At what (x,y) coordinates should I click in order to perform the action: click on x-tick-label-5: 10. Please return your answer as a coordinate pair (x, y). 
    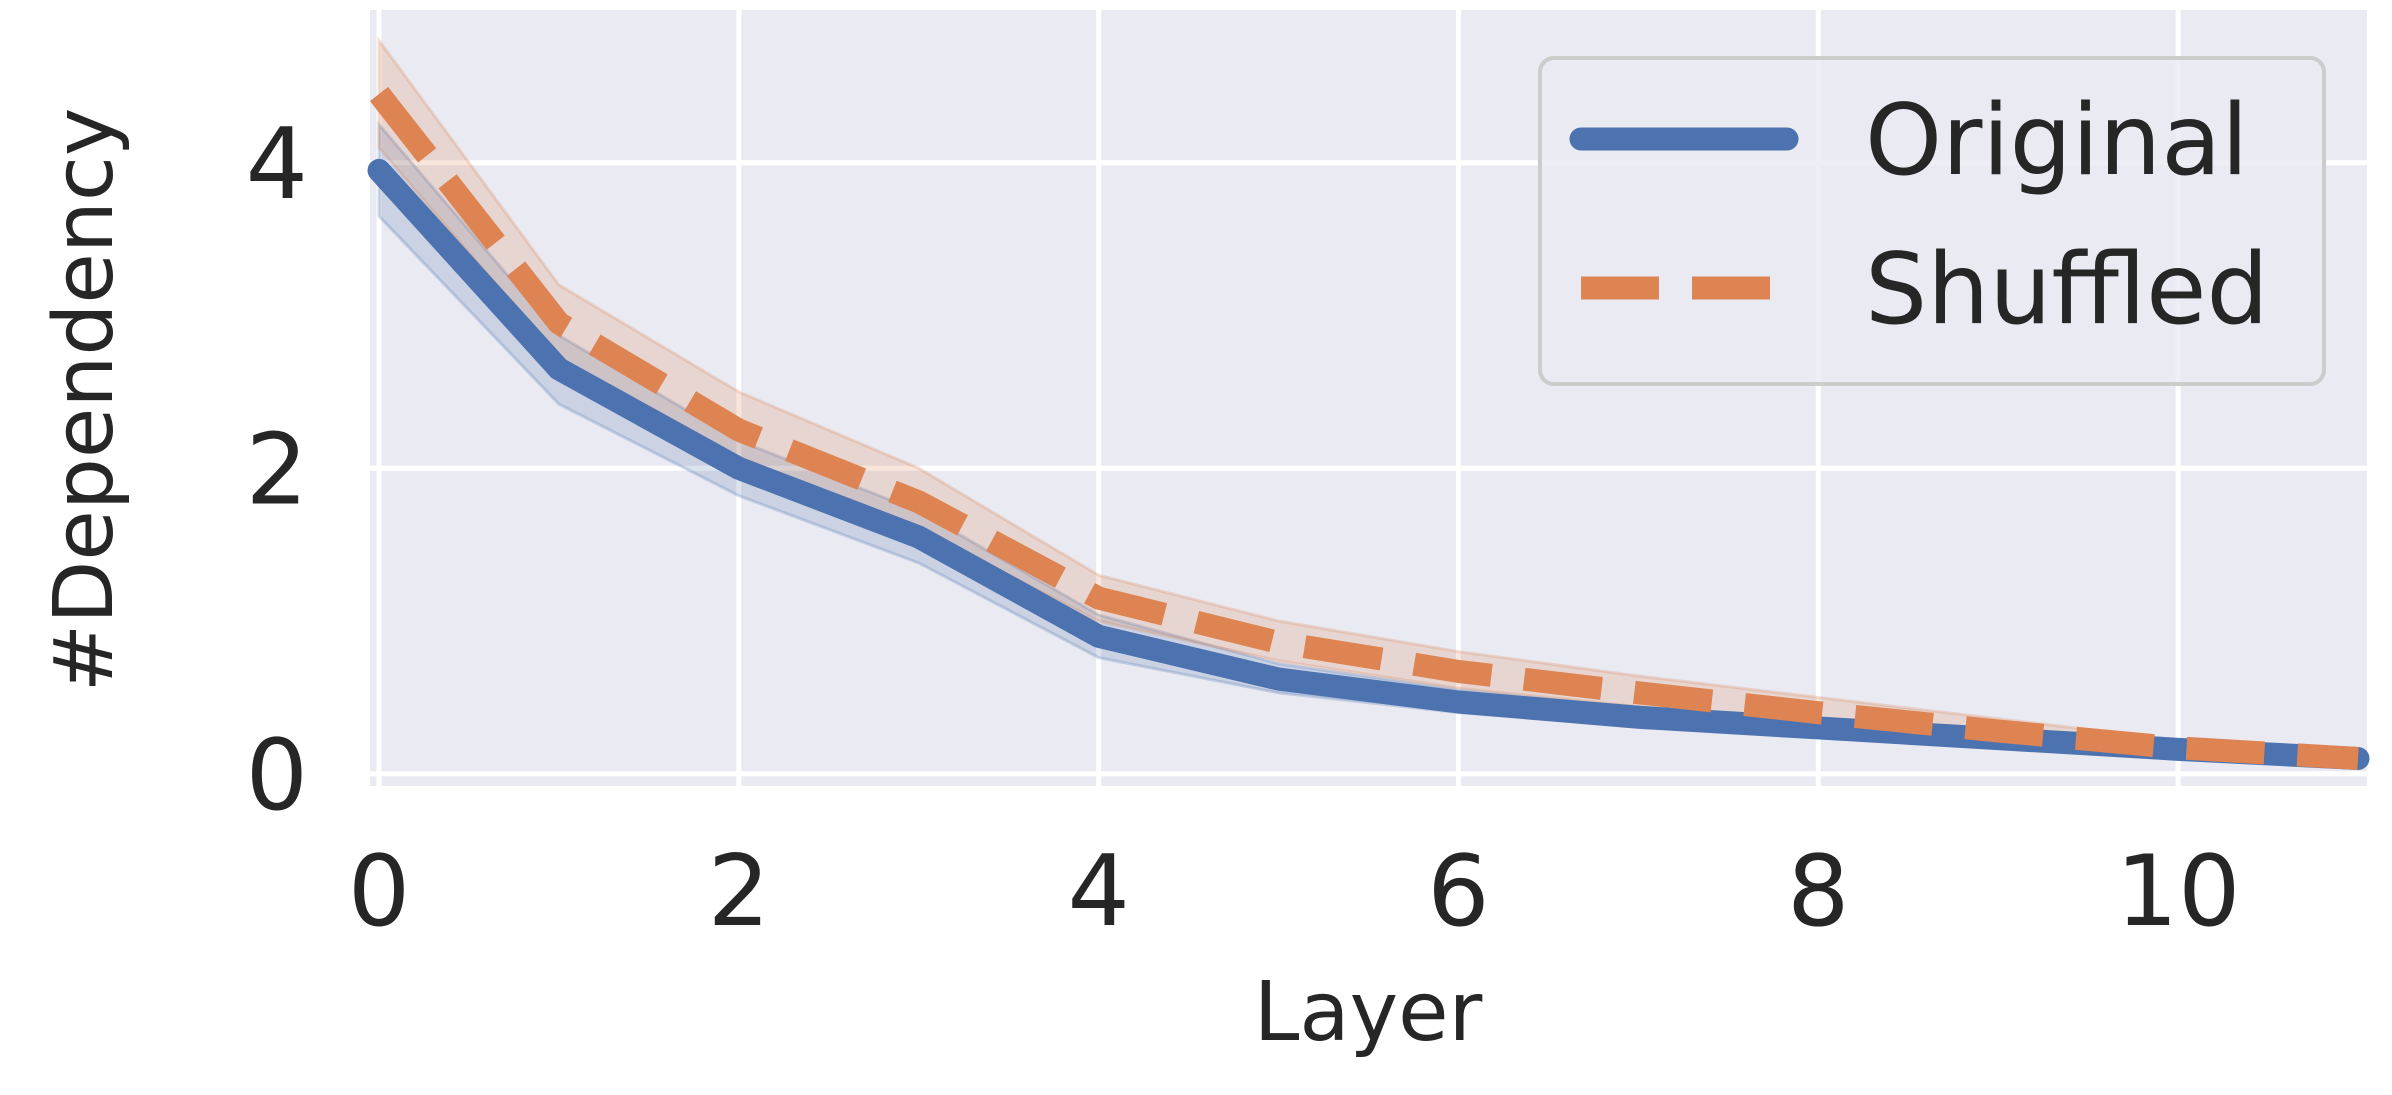
    Looking at the image, I should click on (2178, 892).